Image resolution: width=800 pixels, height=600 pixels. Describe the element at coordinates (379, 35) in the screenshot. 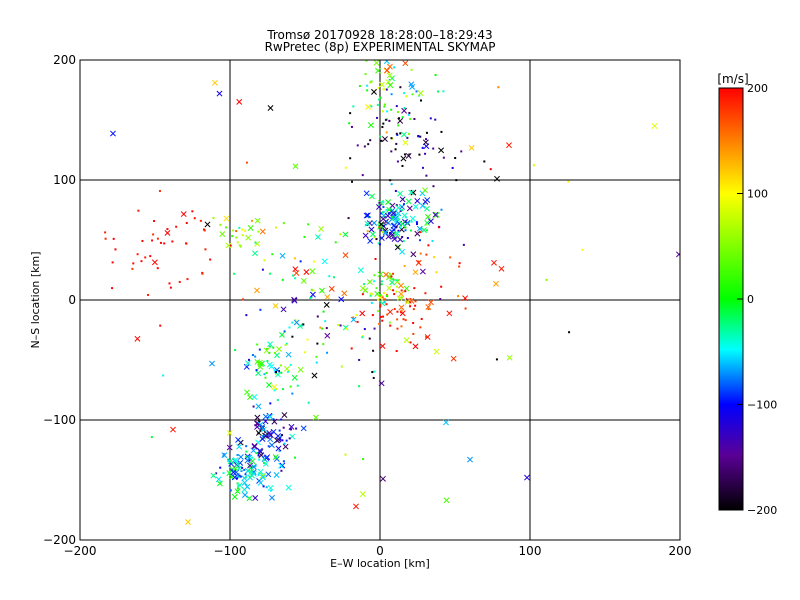

I see `chart-title: Tromsø 20170928 18:28:00–18:29:43` at that location.